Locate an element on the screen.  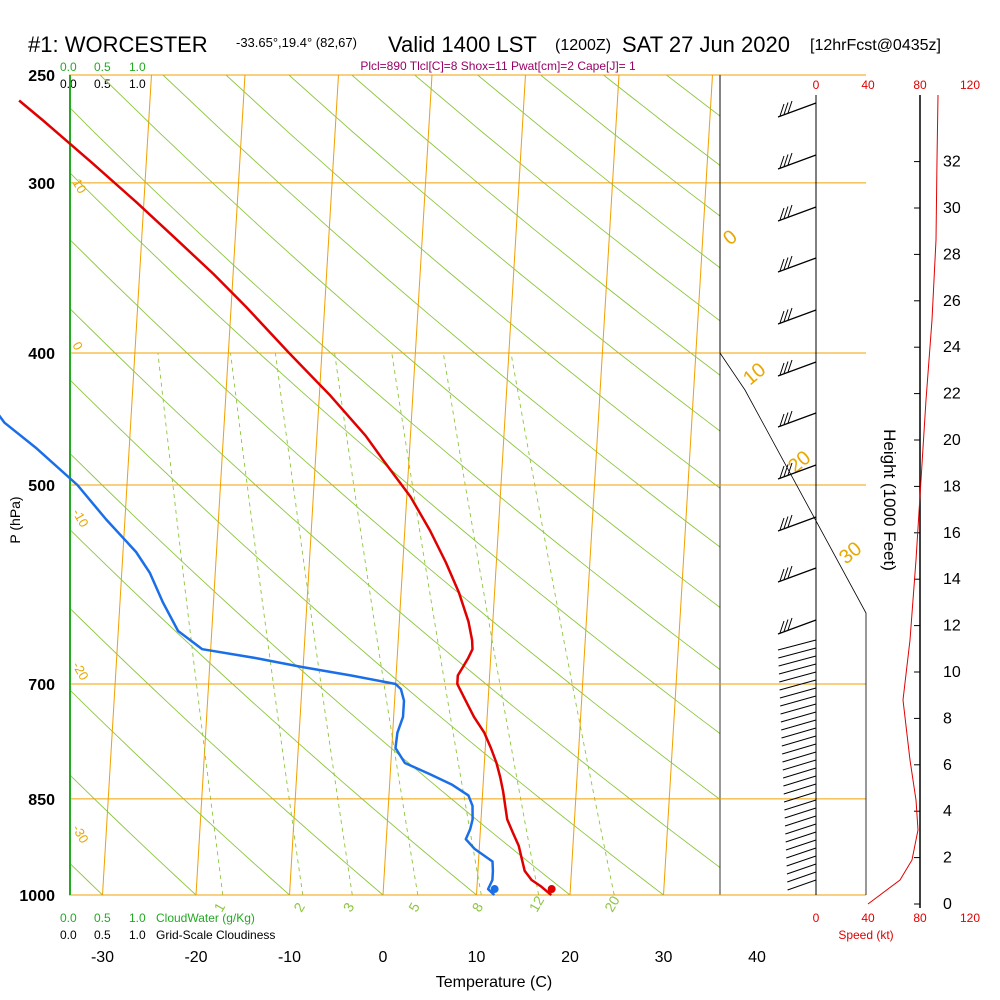
mixing-ratio-label: 8 is located at coordinates (477, 907).